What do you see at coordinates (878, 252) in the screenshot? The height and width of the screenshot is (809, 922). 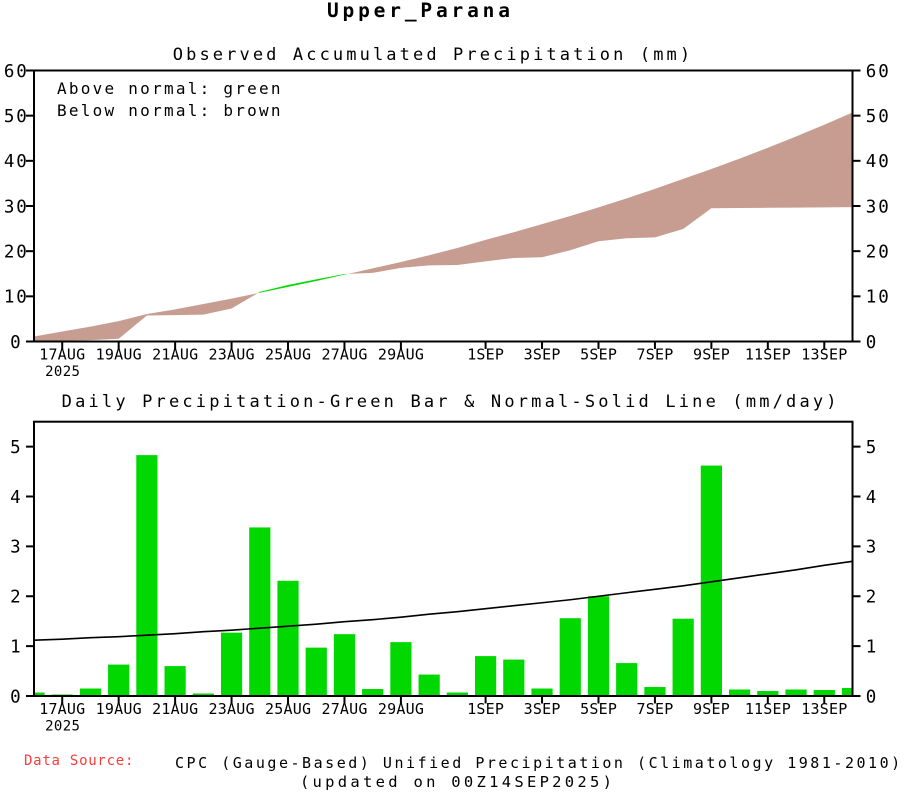 I see `y-tick-label-right: 20` at bounding box center [878, 252].